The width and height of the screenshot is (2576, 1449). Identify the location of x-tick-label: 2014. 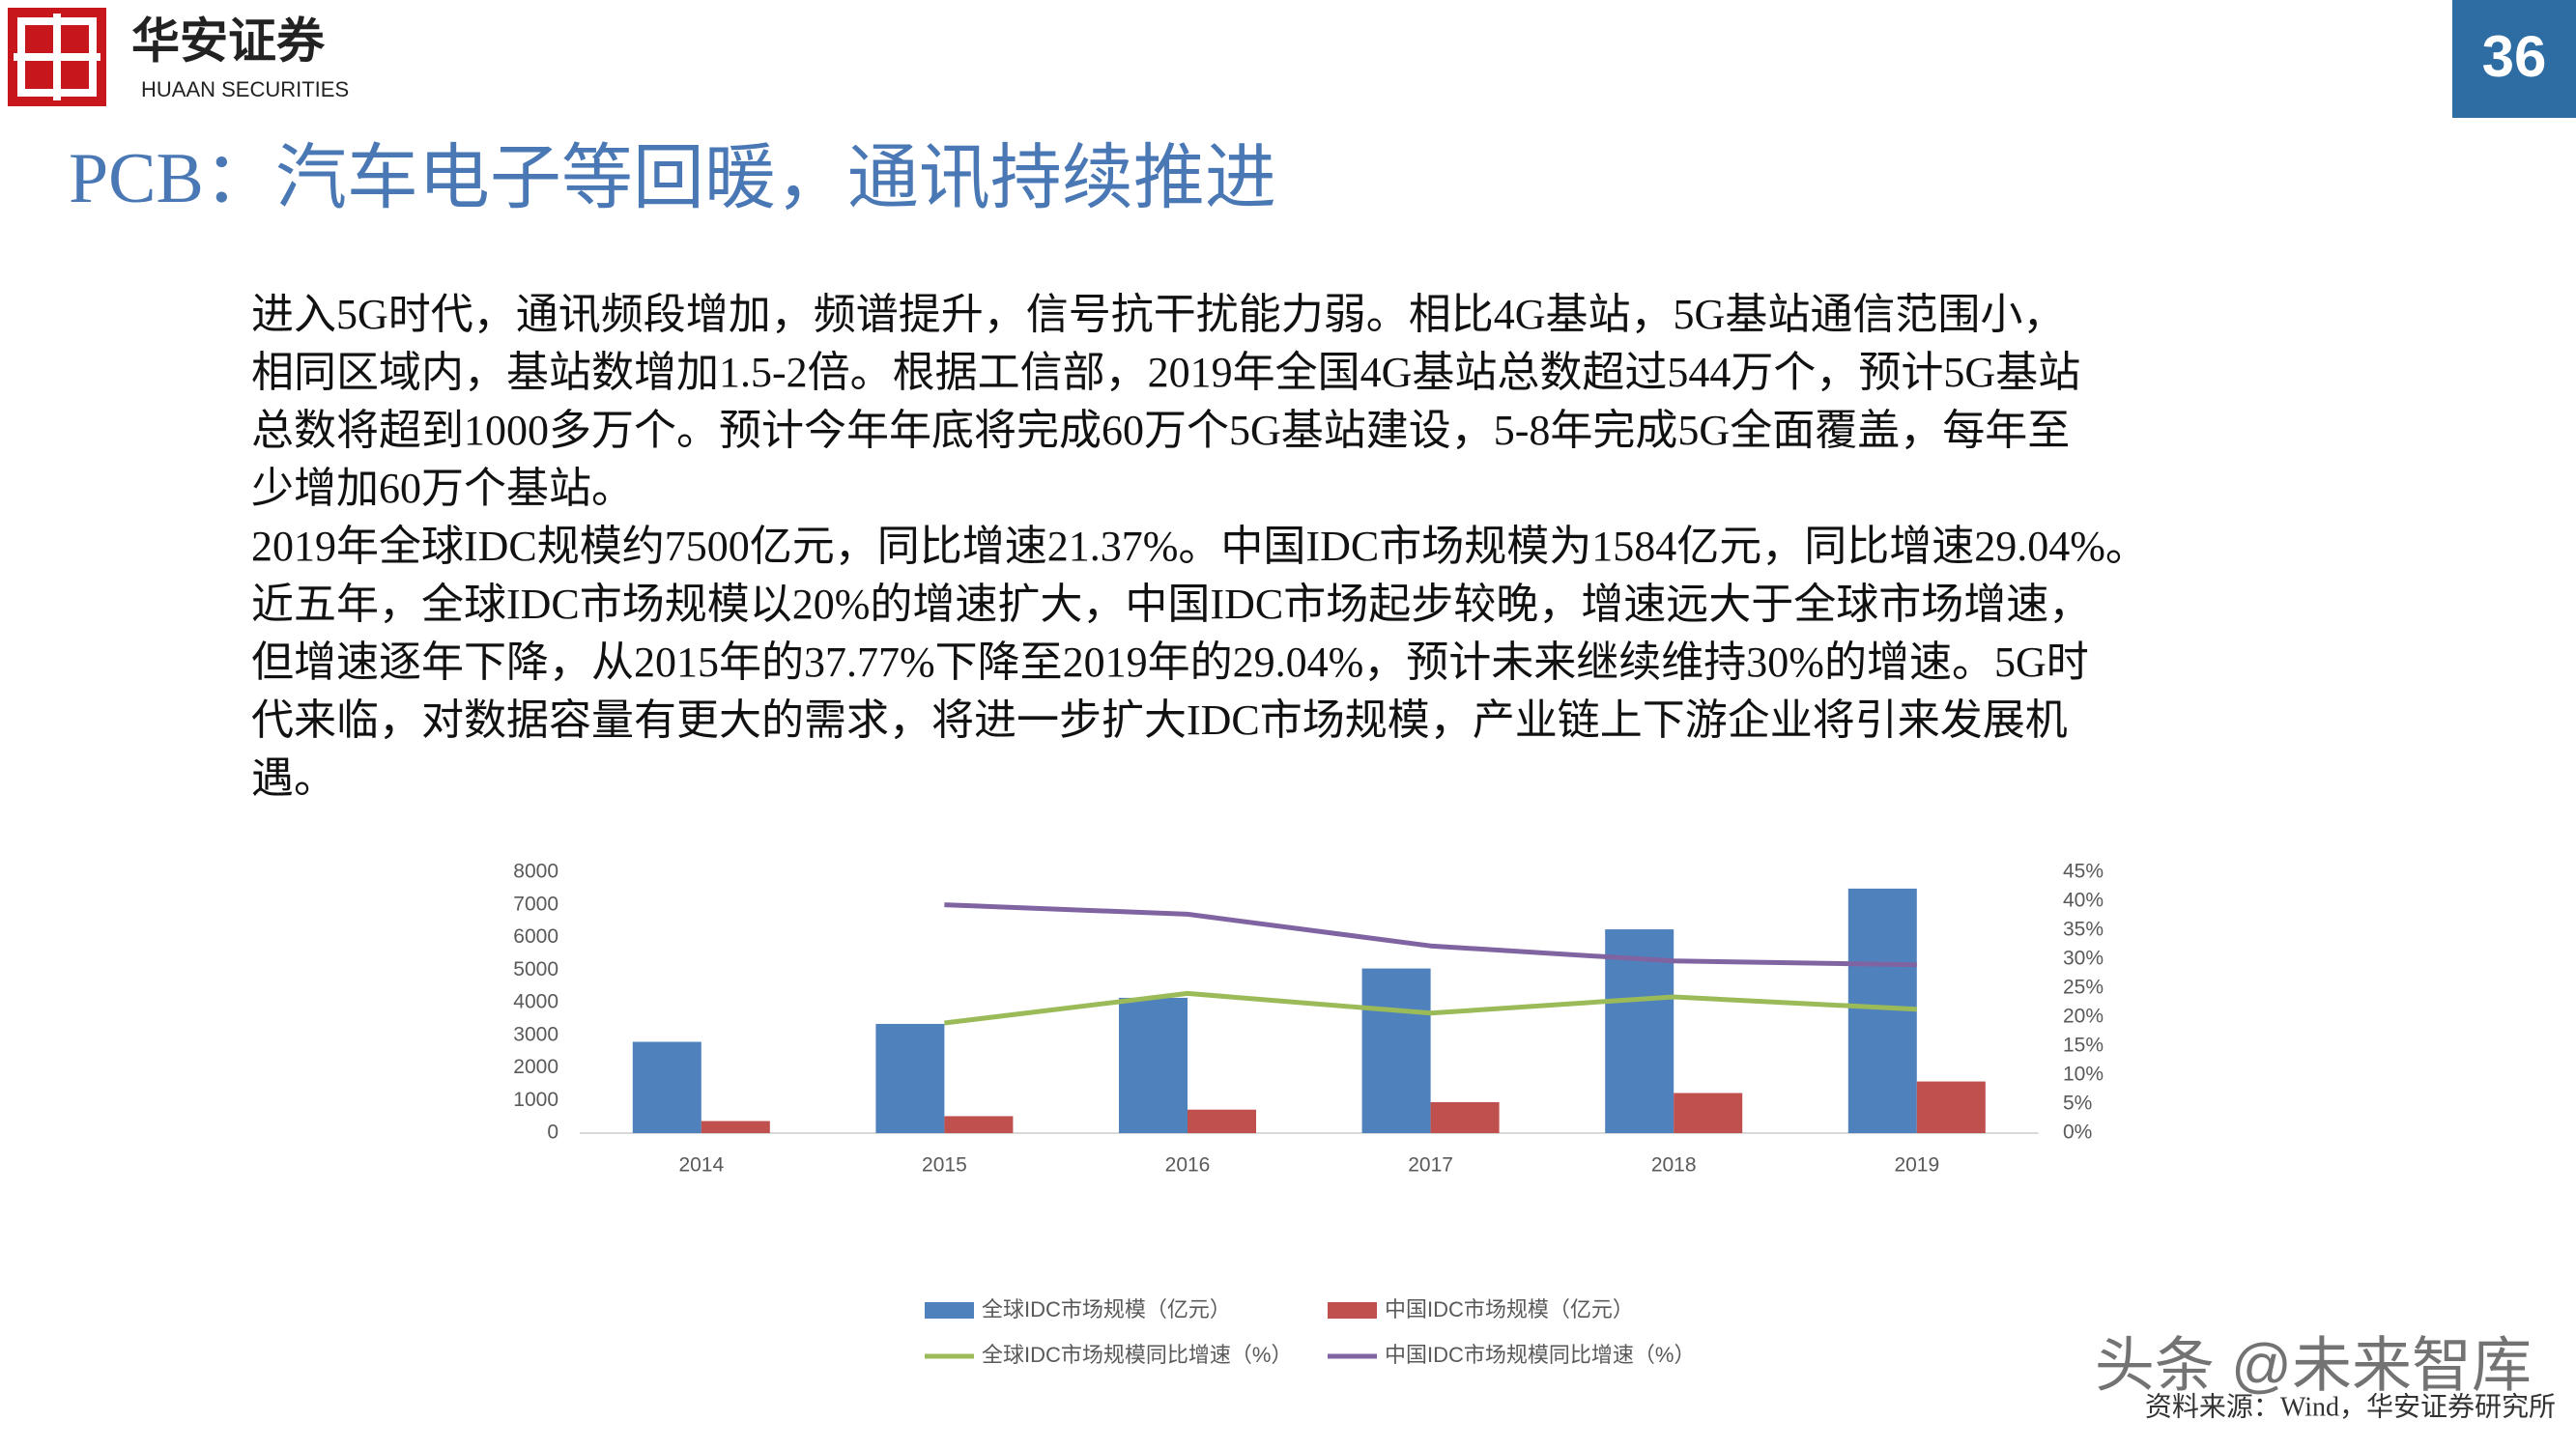
(701, 1165).